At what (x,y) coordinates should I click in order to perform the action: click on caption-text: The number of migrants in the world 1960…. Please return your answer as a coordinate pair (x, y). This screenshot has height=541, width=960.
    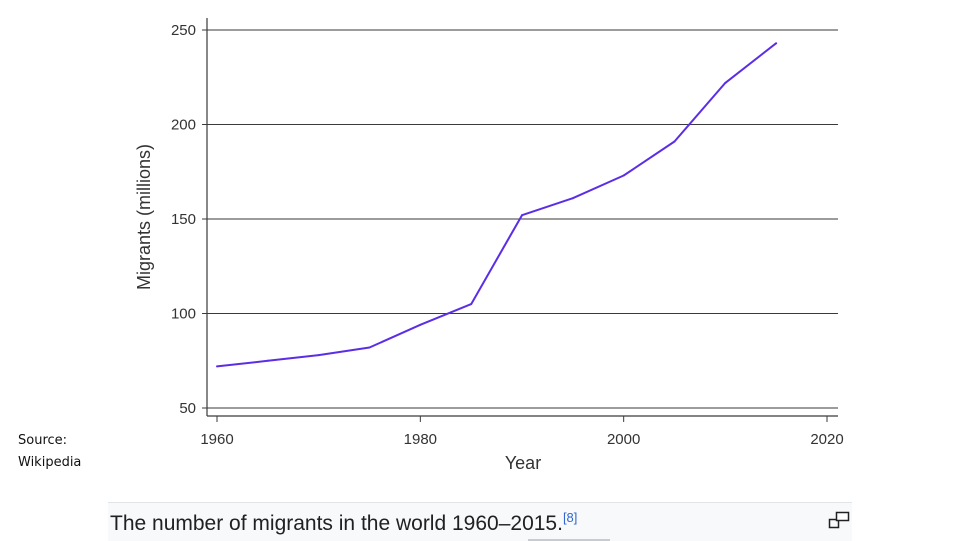
    Looking at the image, I should click on (343, 523).